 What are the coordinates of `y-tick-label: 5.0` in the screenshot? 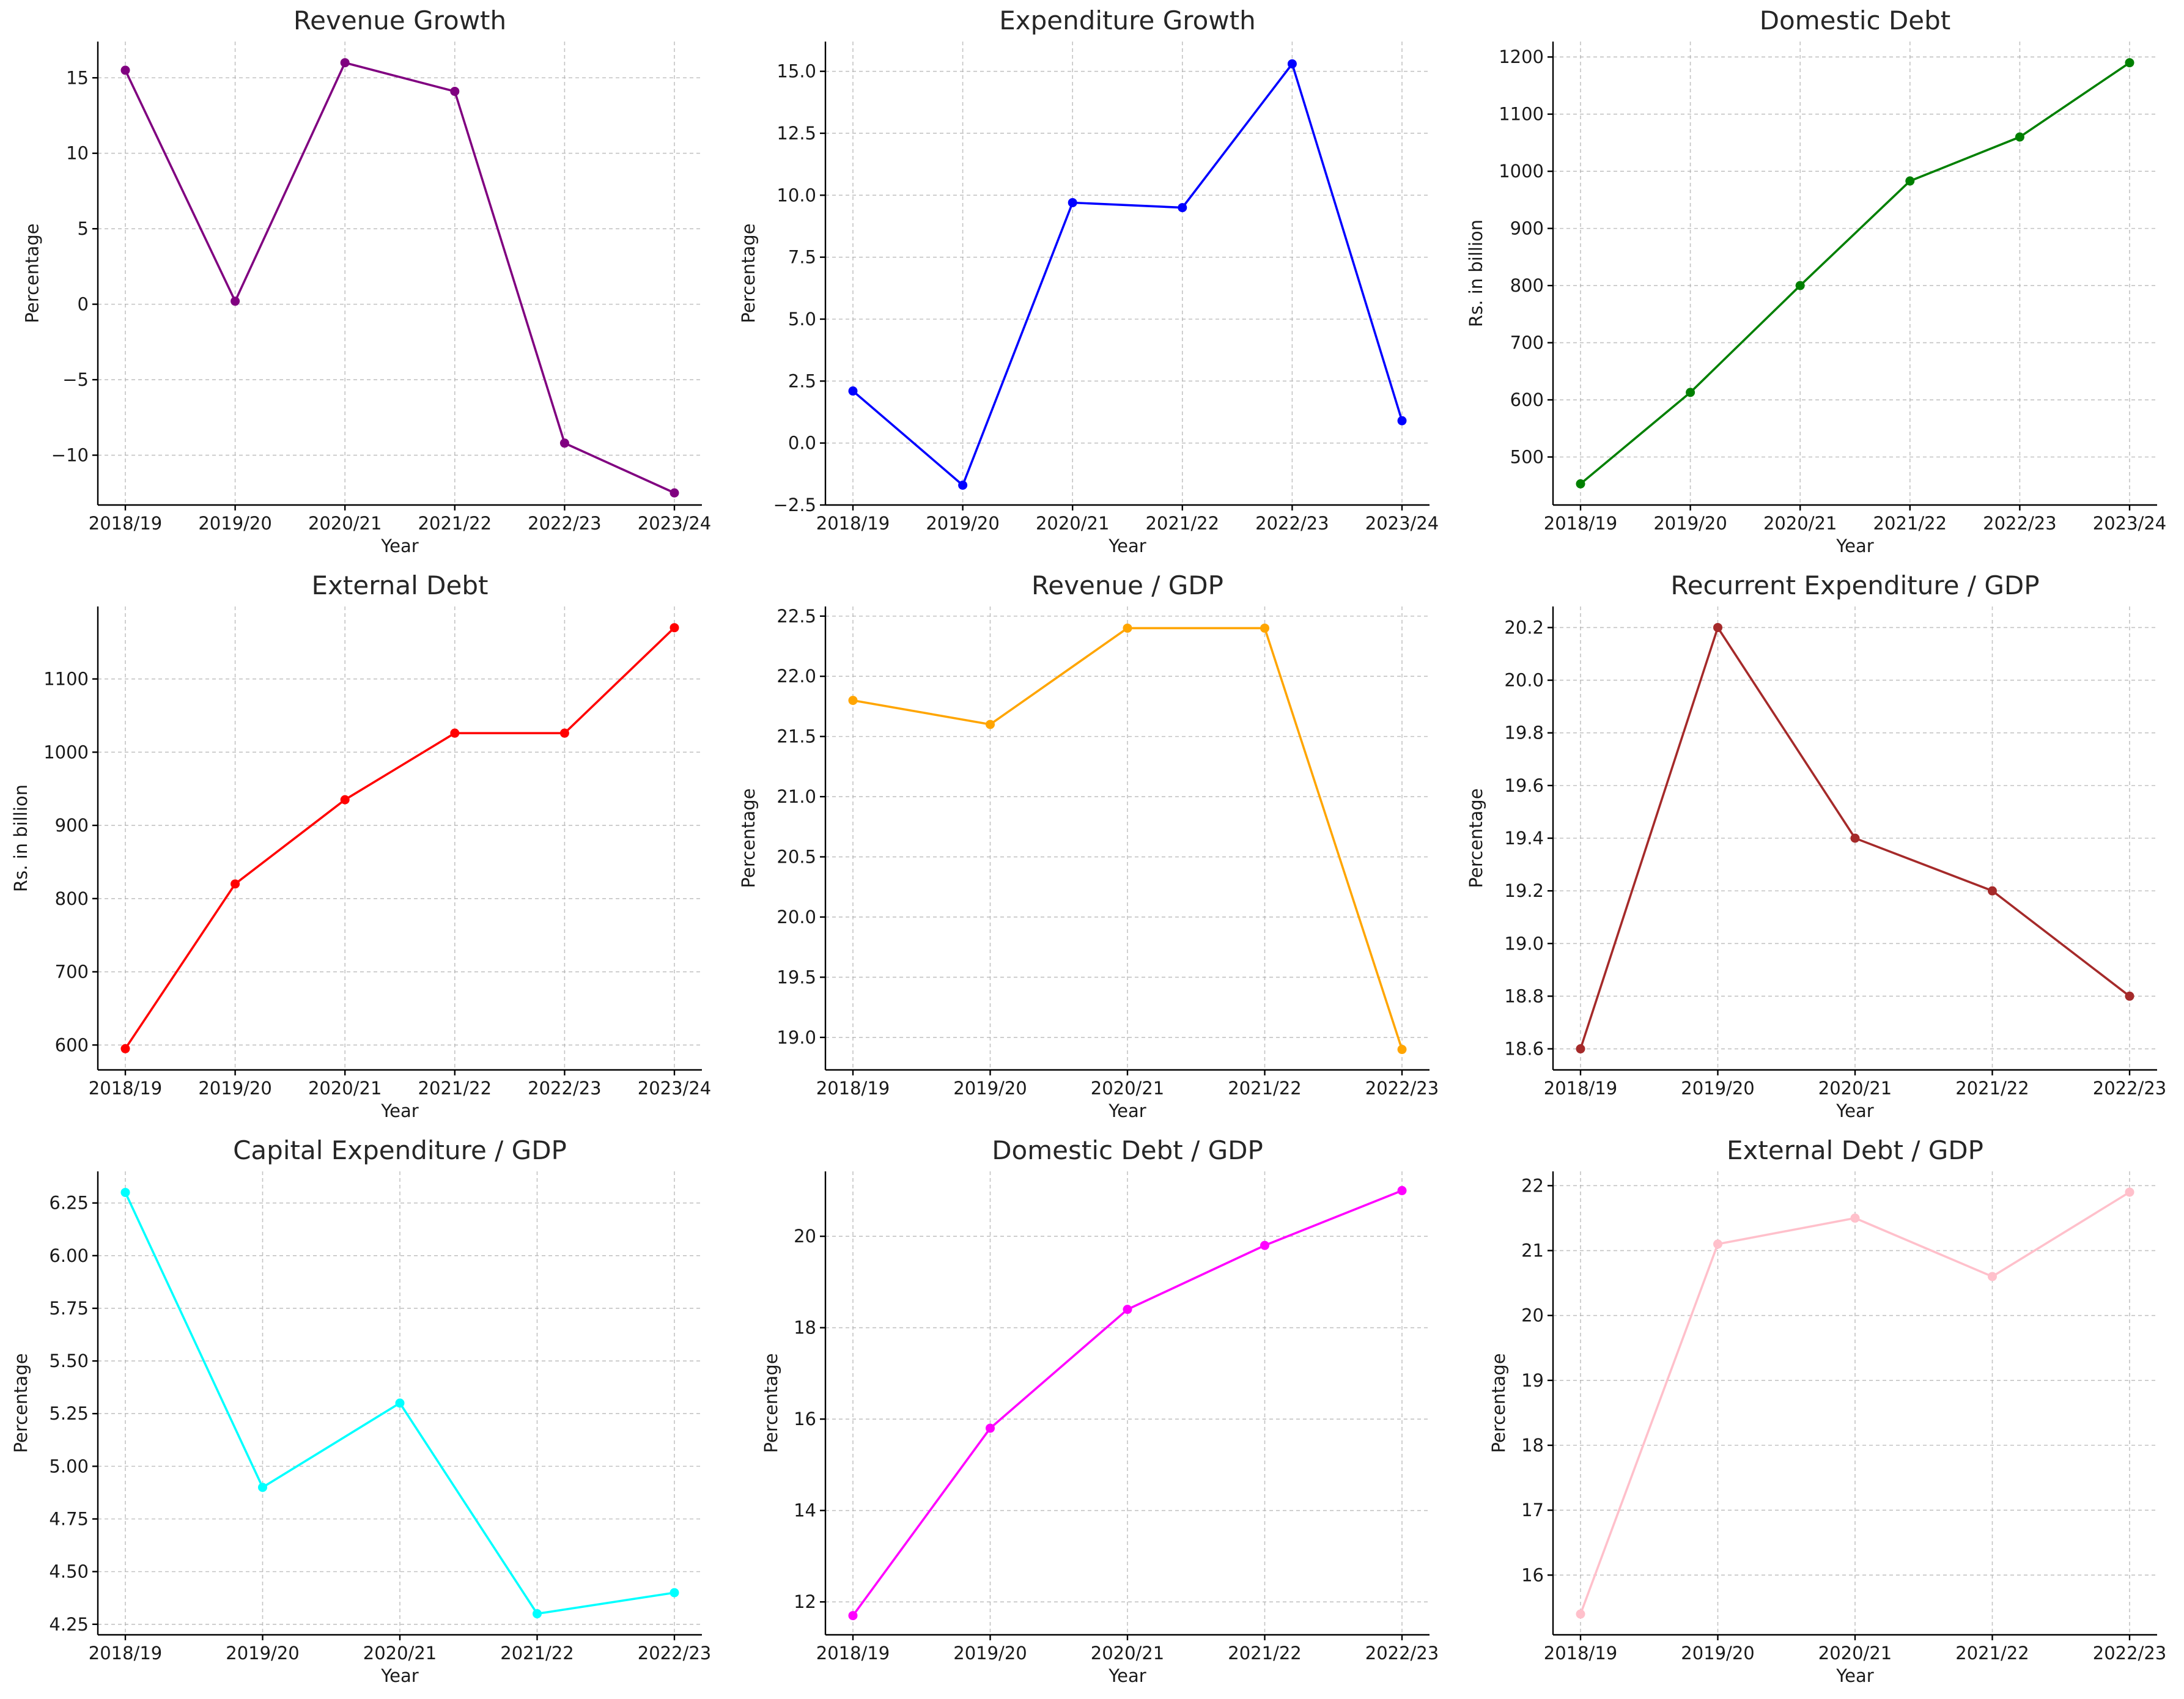 It's located at (802, 319).